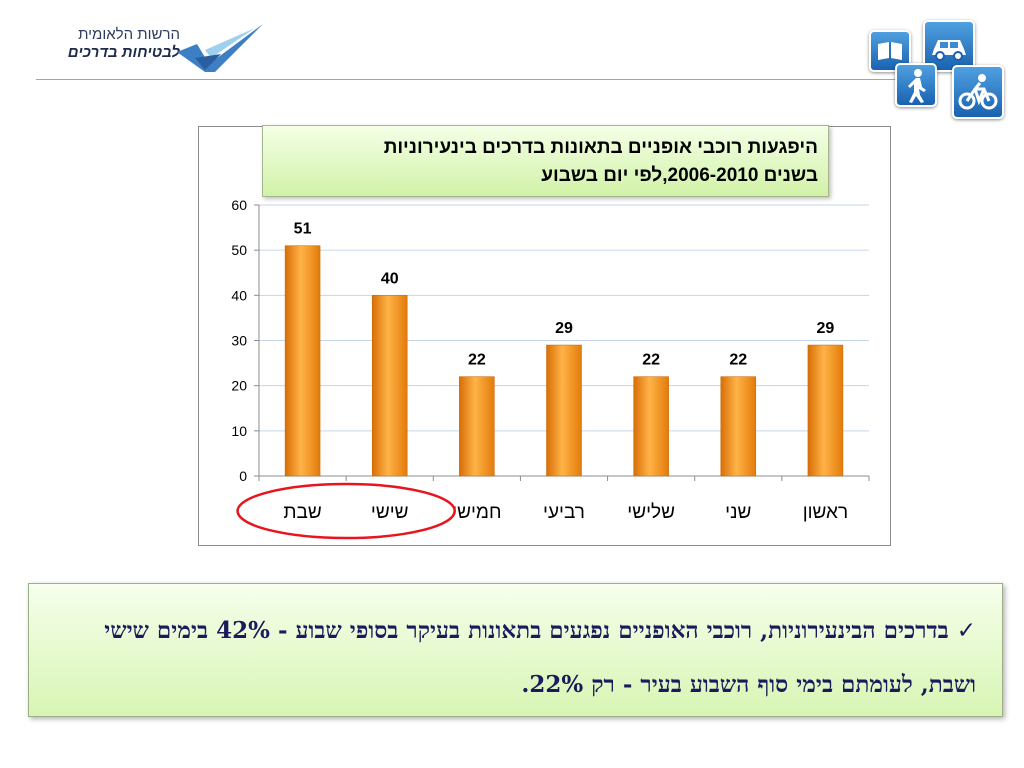  Describe the element at coordinates (890, 51) in the screenshot. I see `book-icon` at that location.